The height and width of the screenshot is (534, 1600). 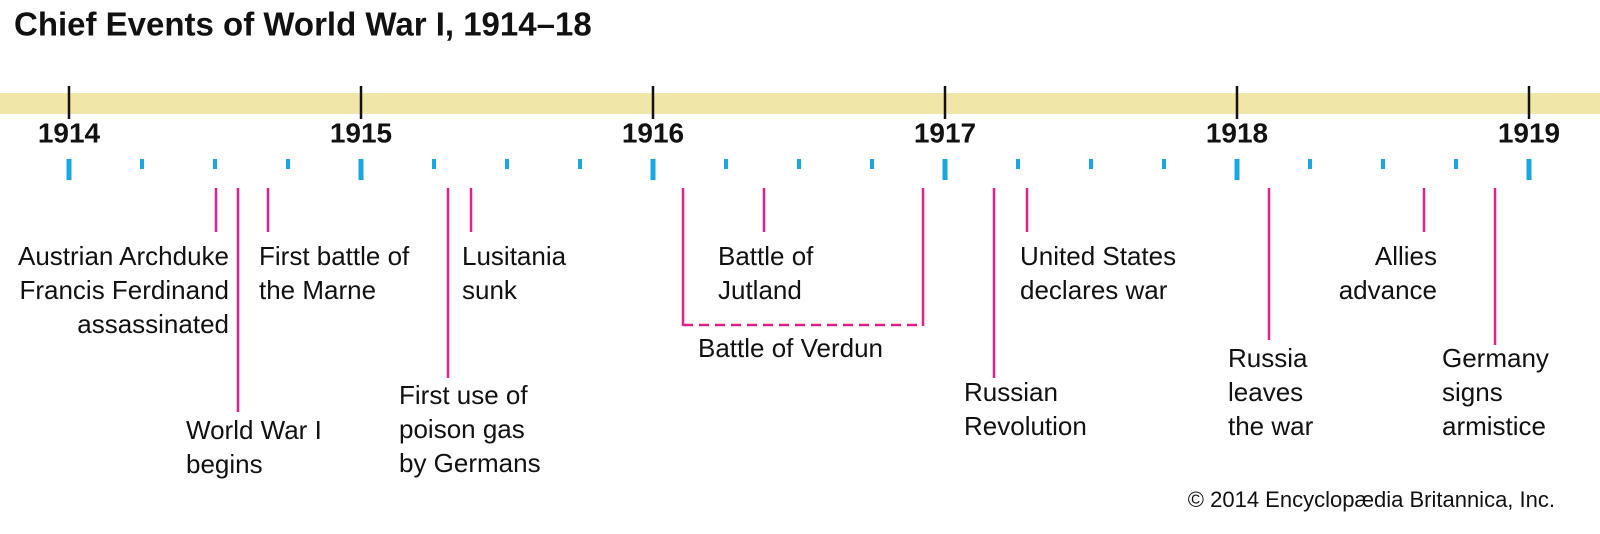 I want to click on event-label: assassinated, so click(x=153, y=324).